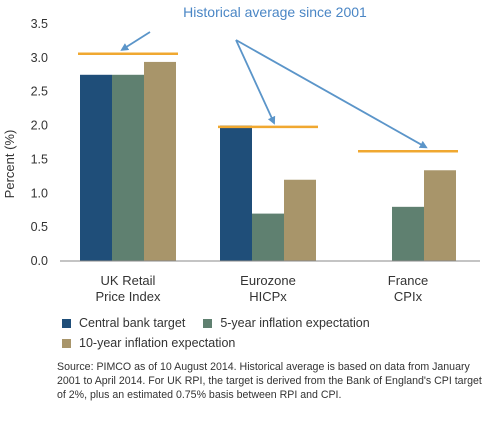 The image size is (500, 428). Describe the element at coordinates (39, 58) in the screenshot. I see `y-tick-label: 3.0` at that location.